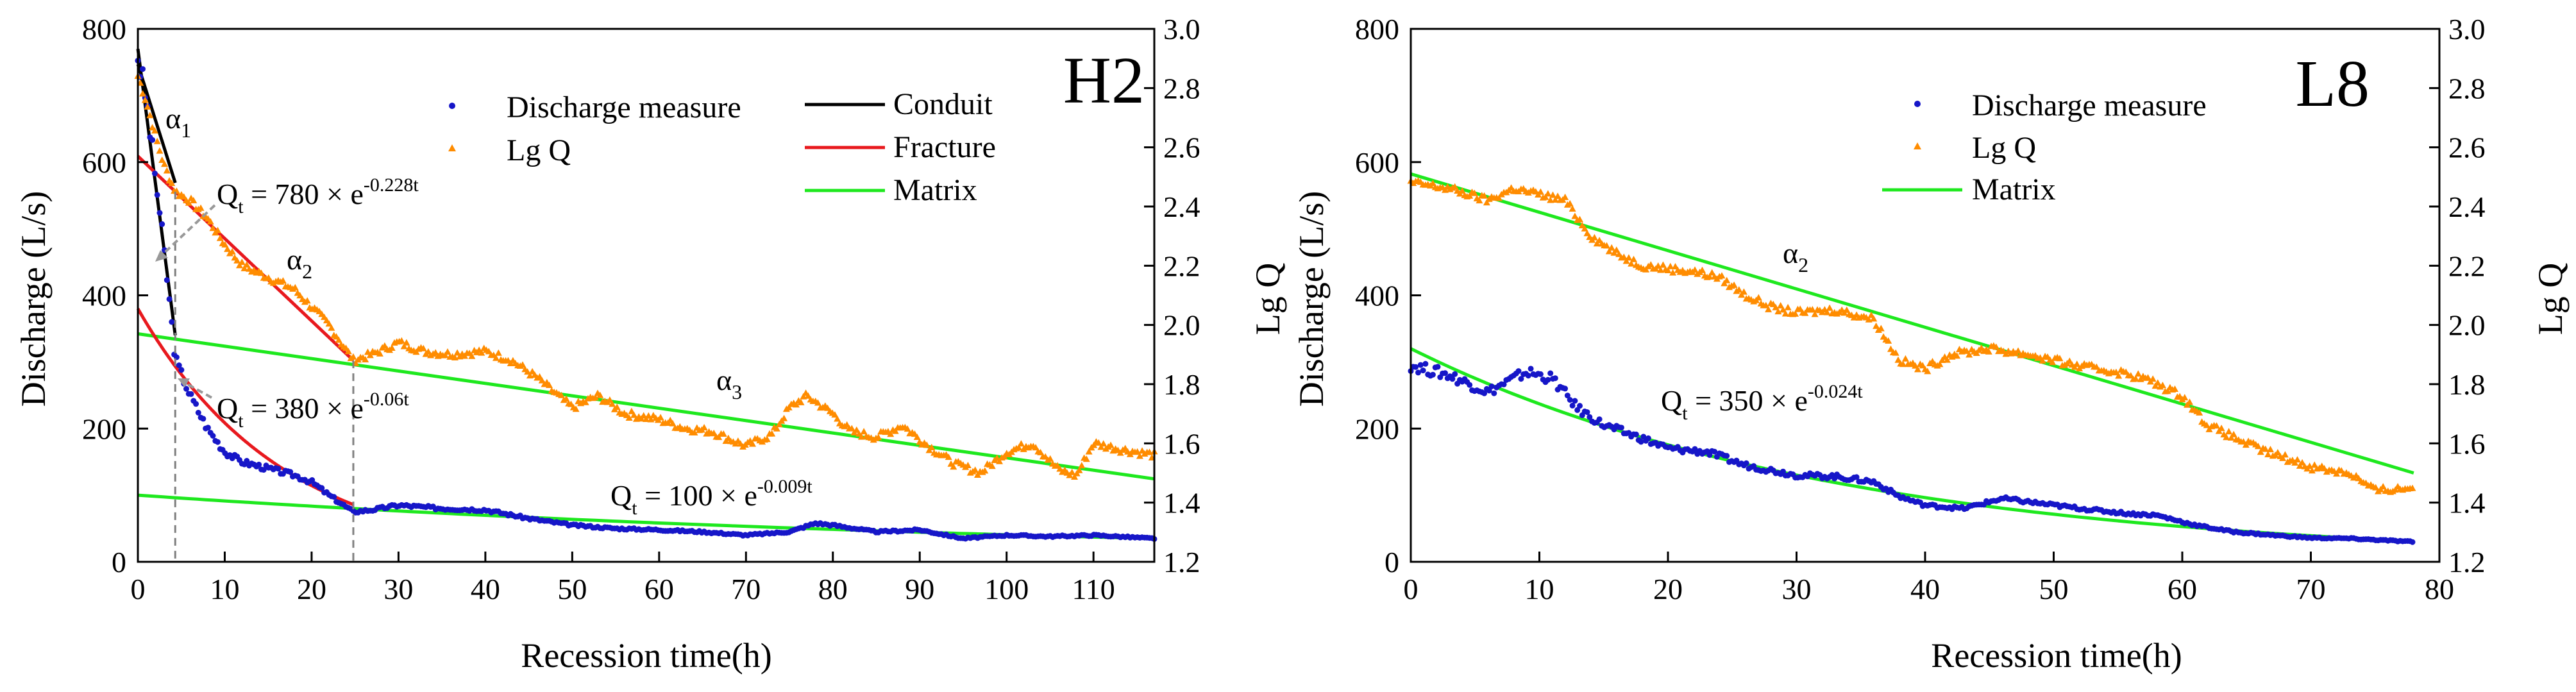 The width and height of the screenshot is (2576, 692). Describe the element at coordinates (138, 589) in the screenshot. I see `x-tick-label: 0` at that location.